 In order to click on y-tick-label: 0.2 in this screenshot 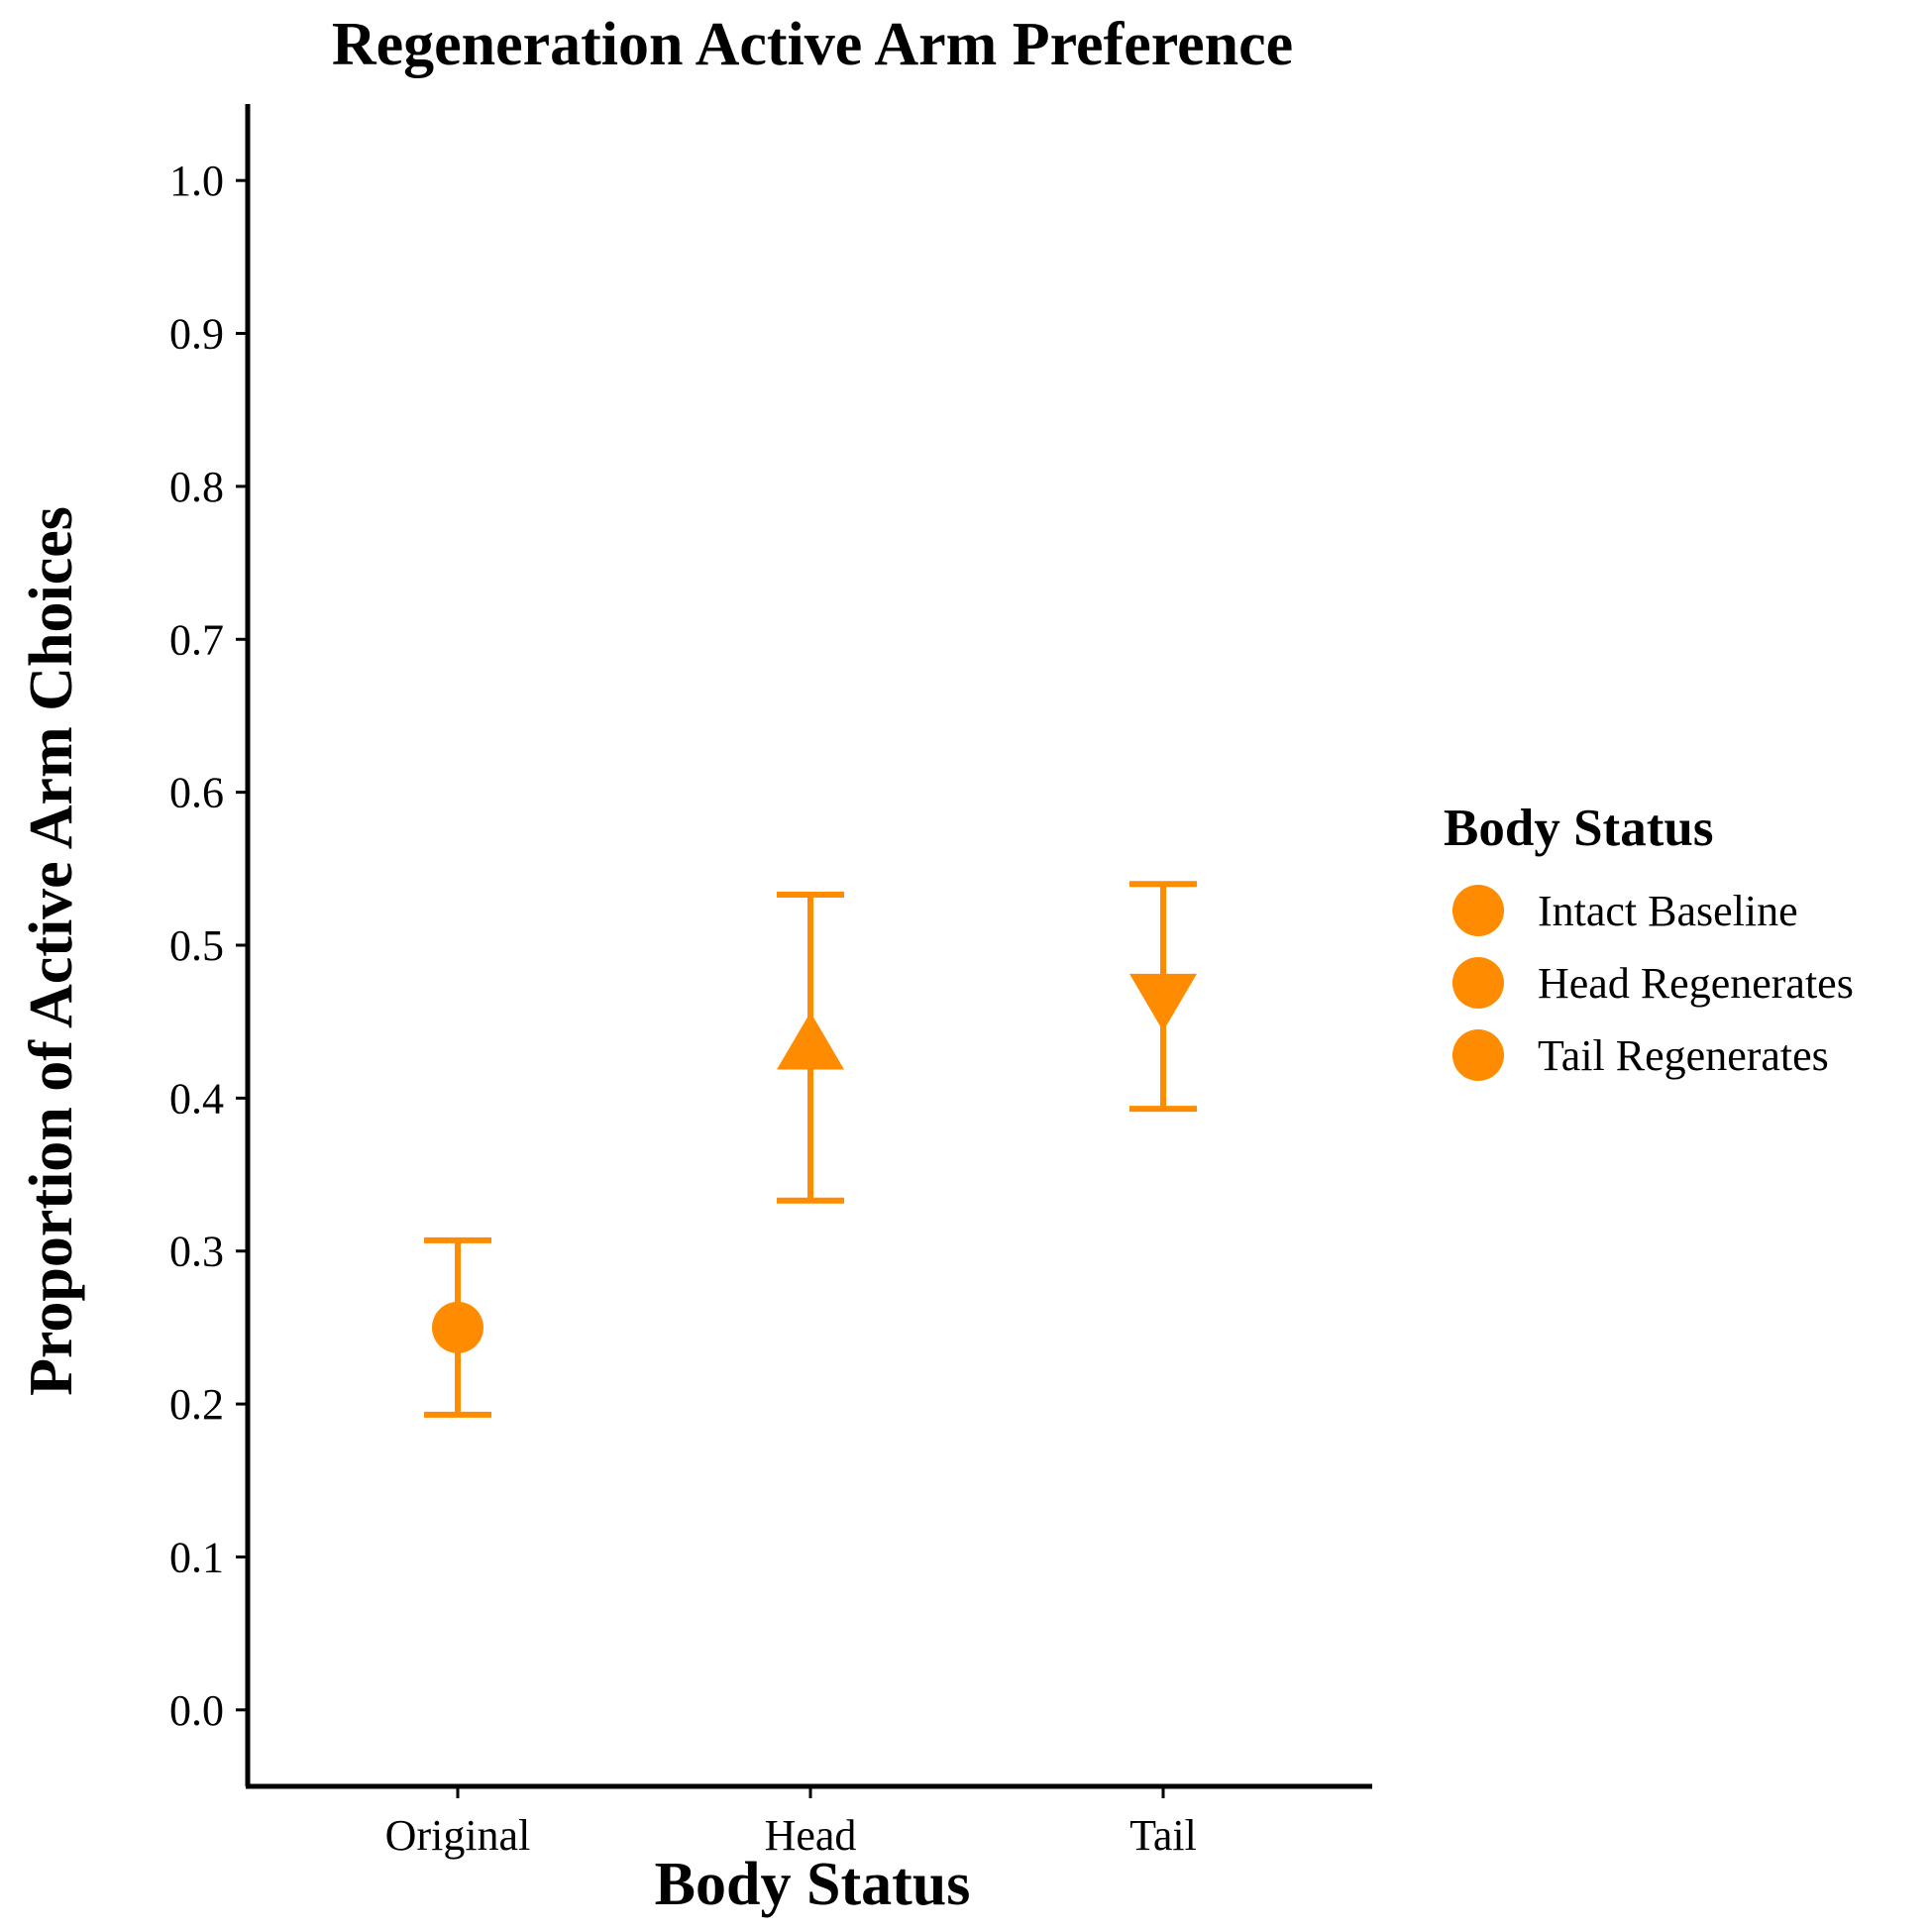, I will do `click(196, 1404)`.